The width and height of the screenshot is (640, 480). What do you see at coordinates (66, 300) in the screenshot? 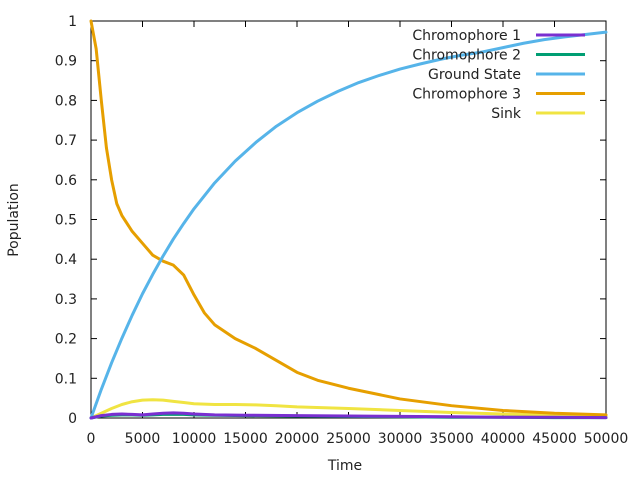
I see `y-tick-label: 0.3` at bounding box center [66, 300].